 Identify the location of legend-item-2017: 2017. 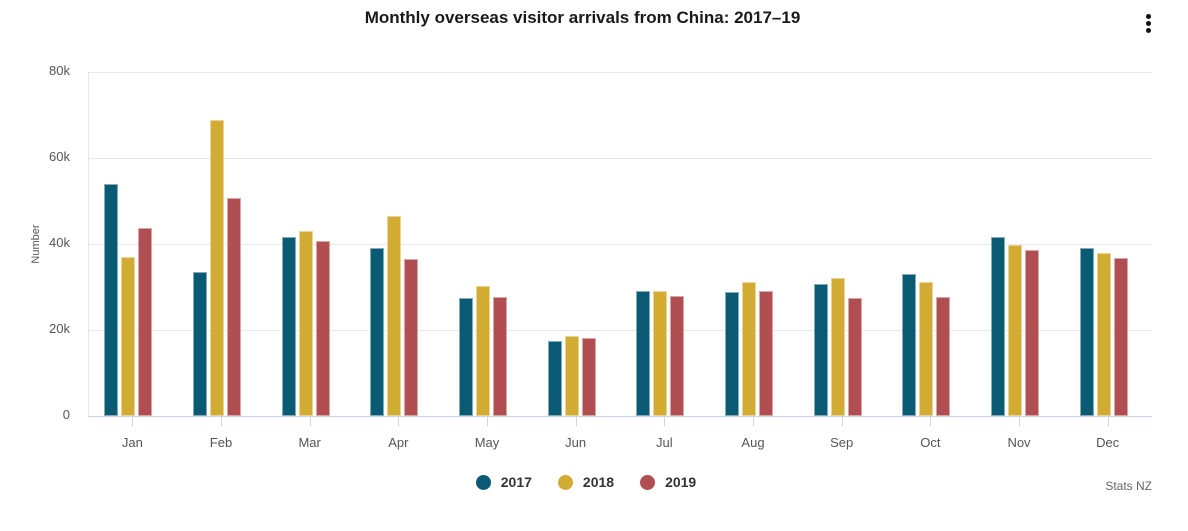
(503, 482).